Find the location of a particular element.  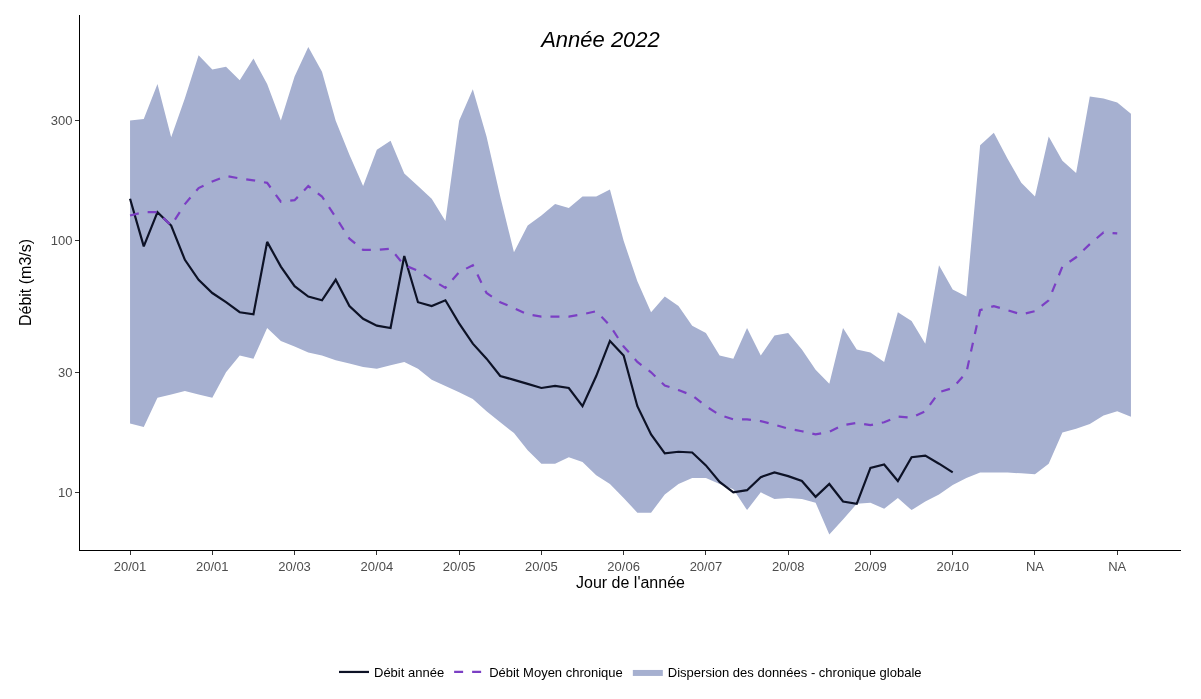

x-tick-label: 20/06 is located at coordinates (623, 566).